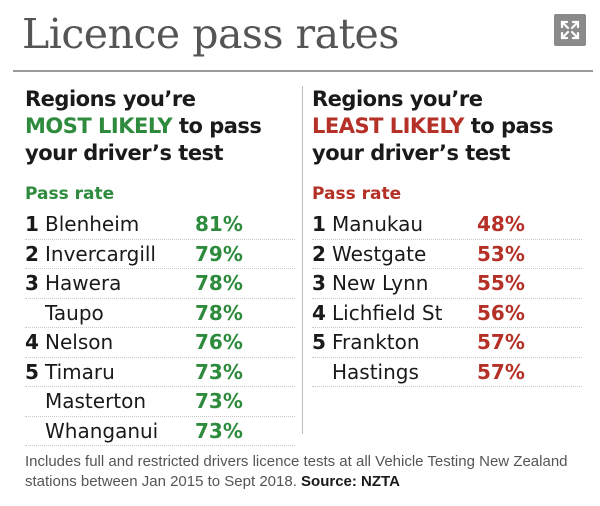 This screenshot has height=506, width=600. I want to click on table-row: Hastings 57%, so click(447, 372).